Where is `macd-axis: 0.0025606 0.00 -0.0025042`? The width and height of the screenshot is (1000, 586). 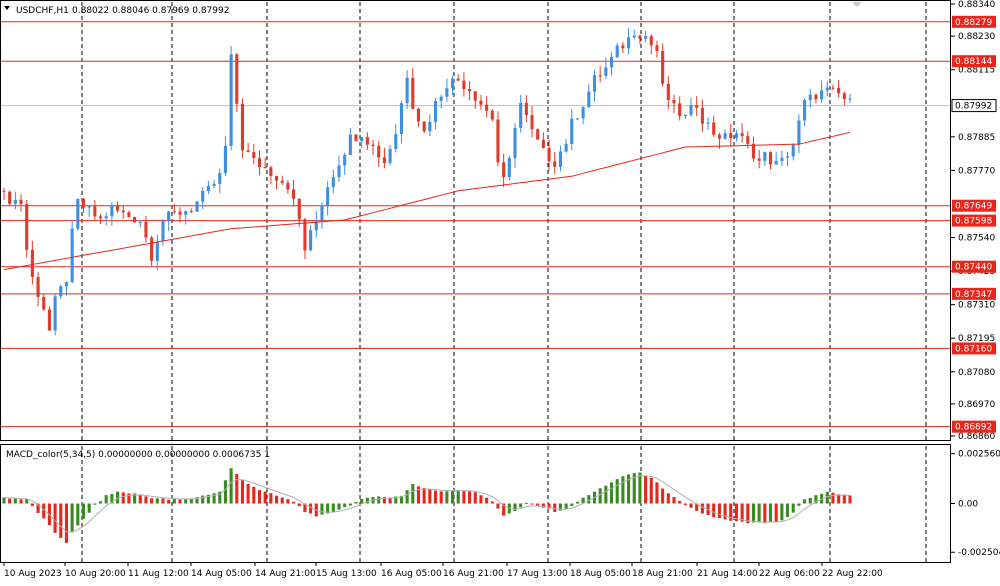
macd-axis: 0.0025606 0.00 -0.0025042 is located at coordinates (975, 504).